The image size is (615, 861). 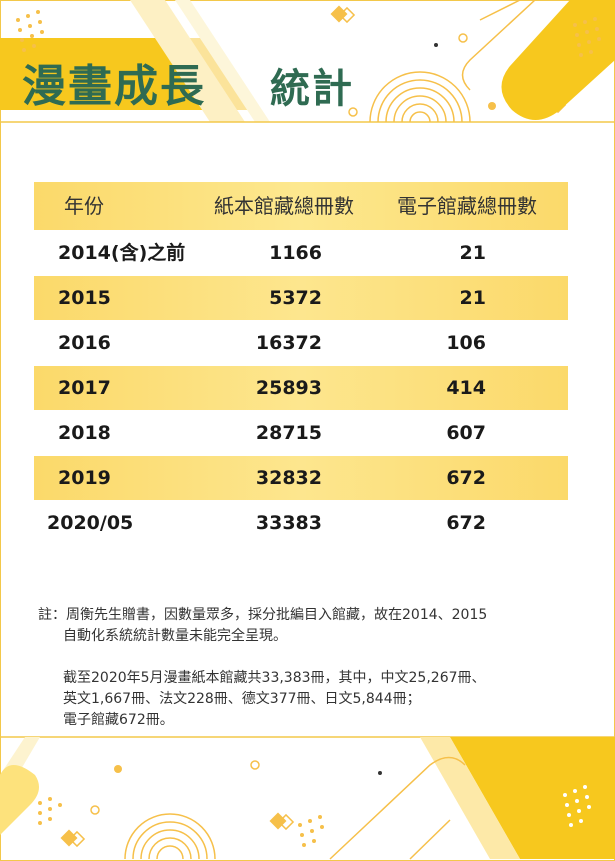 I want to click on table-row: 2014(含)之前 1166 21, so click(x=301, y=253).